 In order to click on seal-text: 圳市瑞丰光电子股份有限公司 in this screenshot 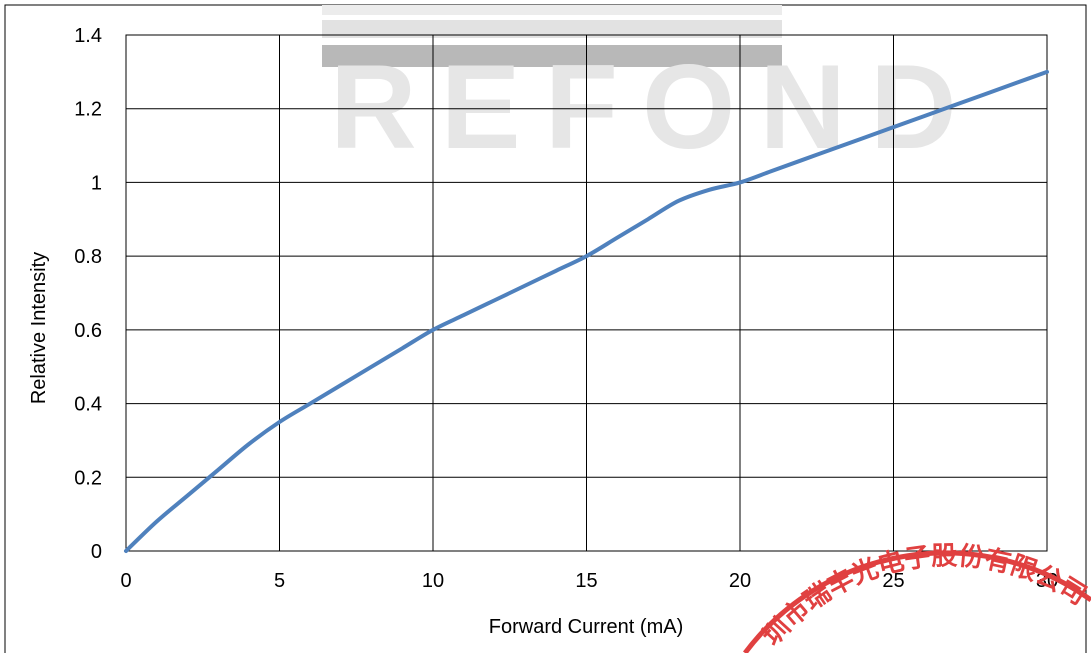, I will do `click(924, 596)`.